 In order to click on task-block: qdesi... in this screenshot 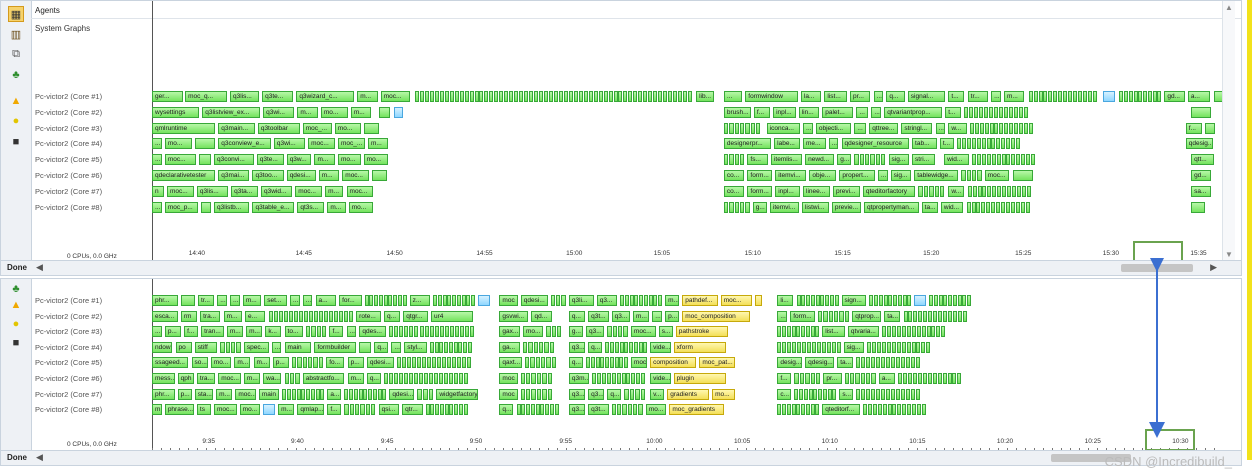, I will do `click(380, 363)`.